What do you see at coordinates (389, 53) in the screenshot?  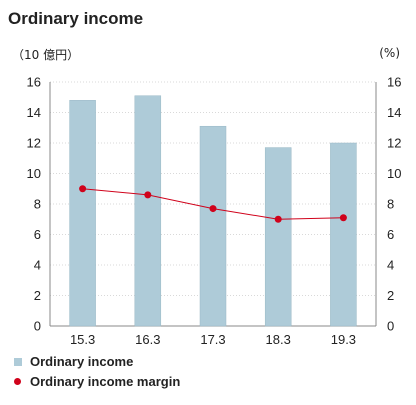 I see `right-axis-unit: (%)` at bounding box center [389, 53].